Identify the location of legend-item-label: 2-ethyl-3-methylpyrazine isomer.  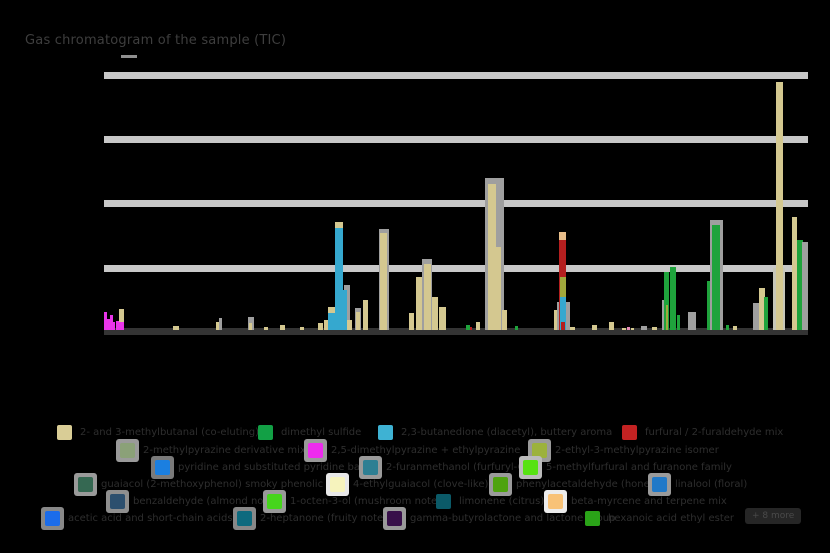
(637, 450).